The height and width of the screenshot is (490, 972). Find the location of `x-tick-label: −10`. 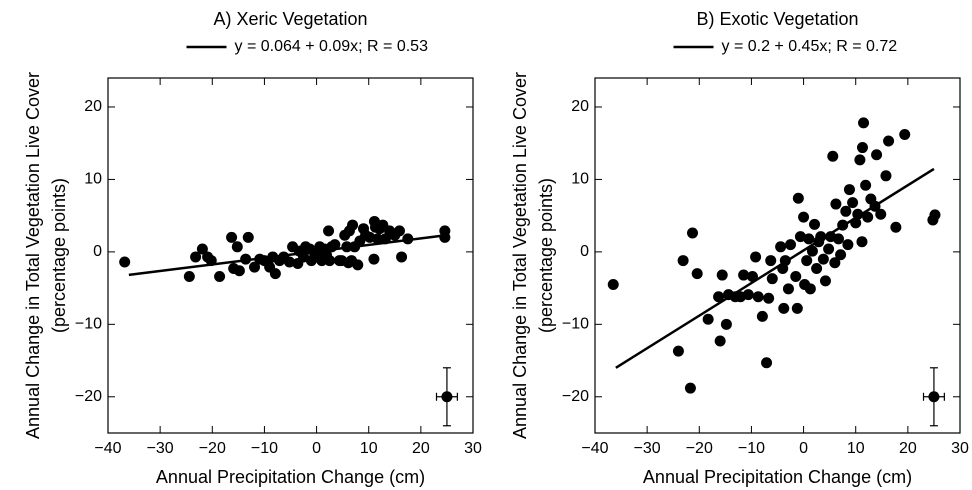

x-tick-label: −10 is located at coordinates (264, 448).